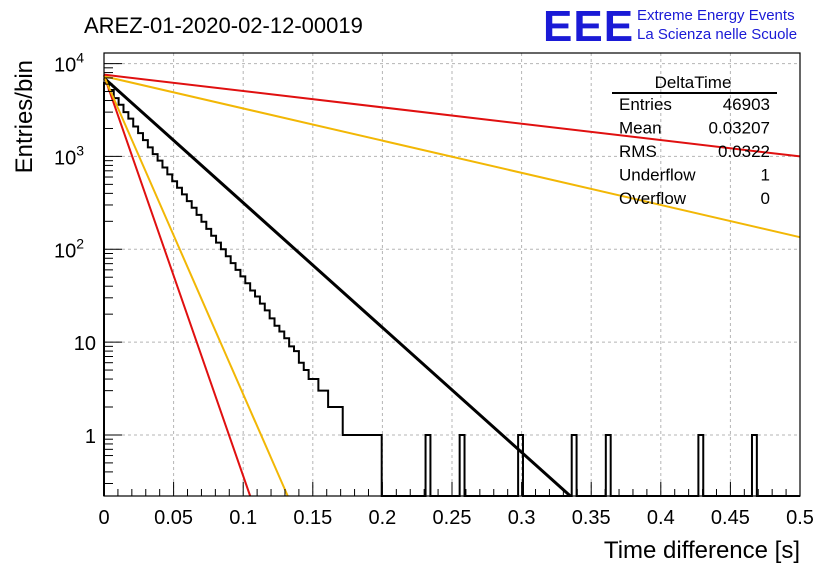  I want to click on x-tick-label: 0.05, so click(173, 518).